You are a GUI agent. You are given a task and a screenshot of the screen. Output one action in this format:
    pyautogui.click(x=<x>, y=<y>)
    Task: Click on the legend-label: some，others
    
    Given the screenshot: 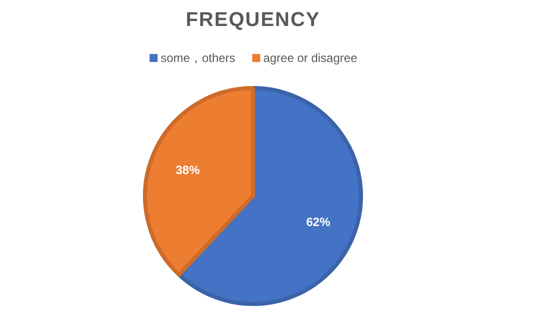 What is the action you would take?
    pyautogui.click(x=198, y=58)
    